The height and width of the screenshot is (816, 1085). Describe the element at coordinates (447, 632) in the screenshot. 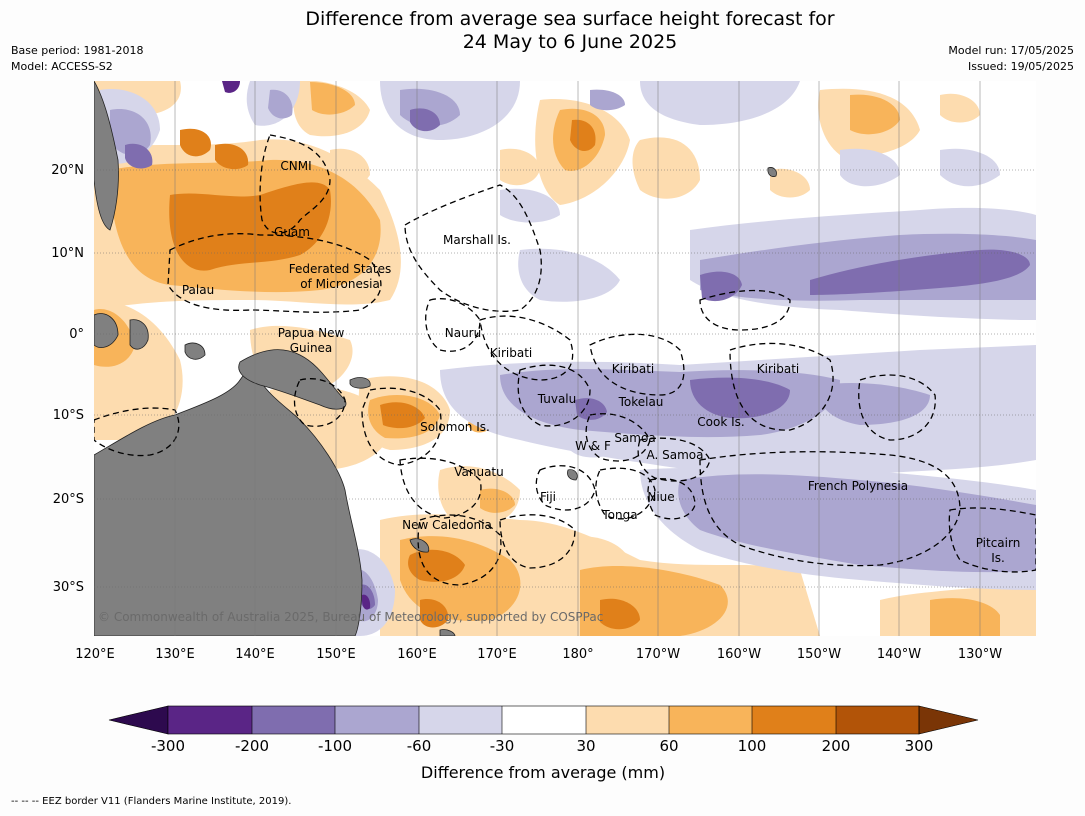

I see `new-zealand-landmass` at that location.